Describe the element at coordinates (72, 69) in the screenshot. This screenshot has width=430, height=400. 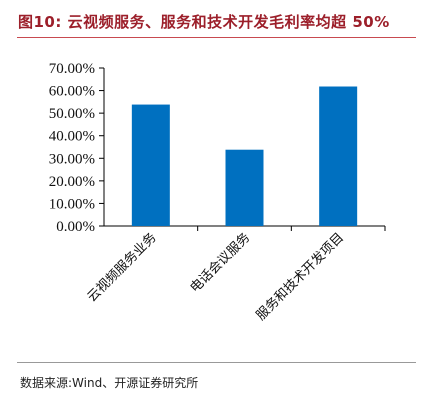
I see `y-tick-label: 70.00%` at that location.